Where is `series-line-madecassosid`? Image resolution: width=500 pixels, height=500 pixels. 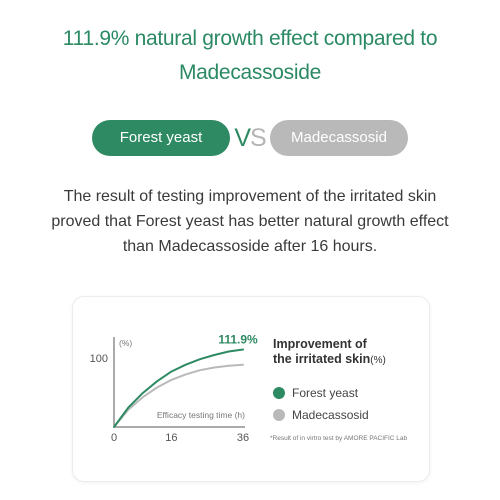 series-line-madecassosid is located at coordinates (178, 395).